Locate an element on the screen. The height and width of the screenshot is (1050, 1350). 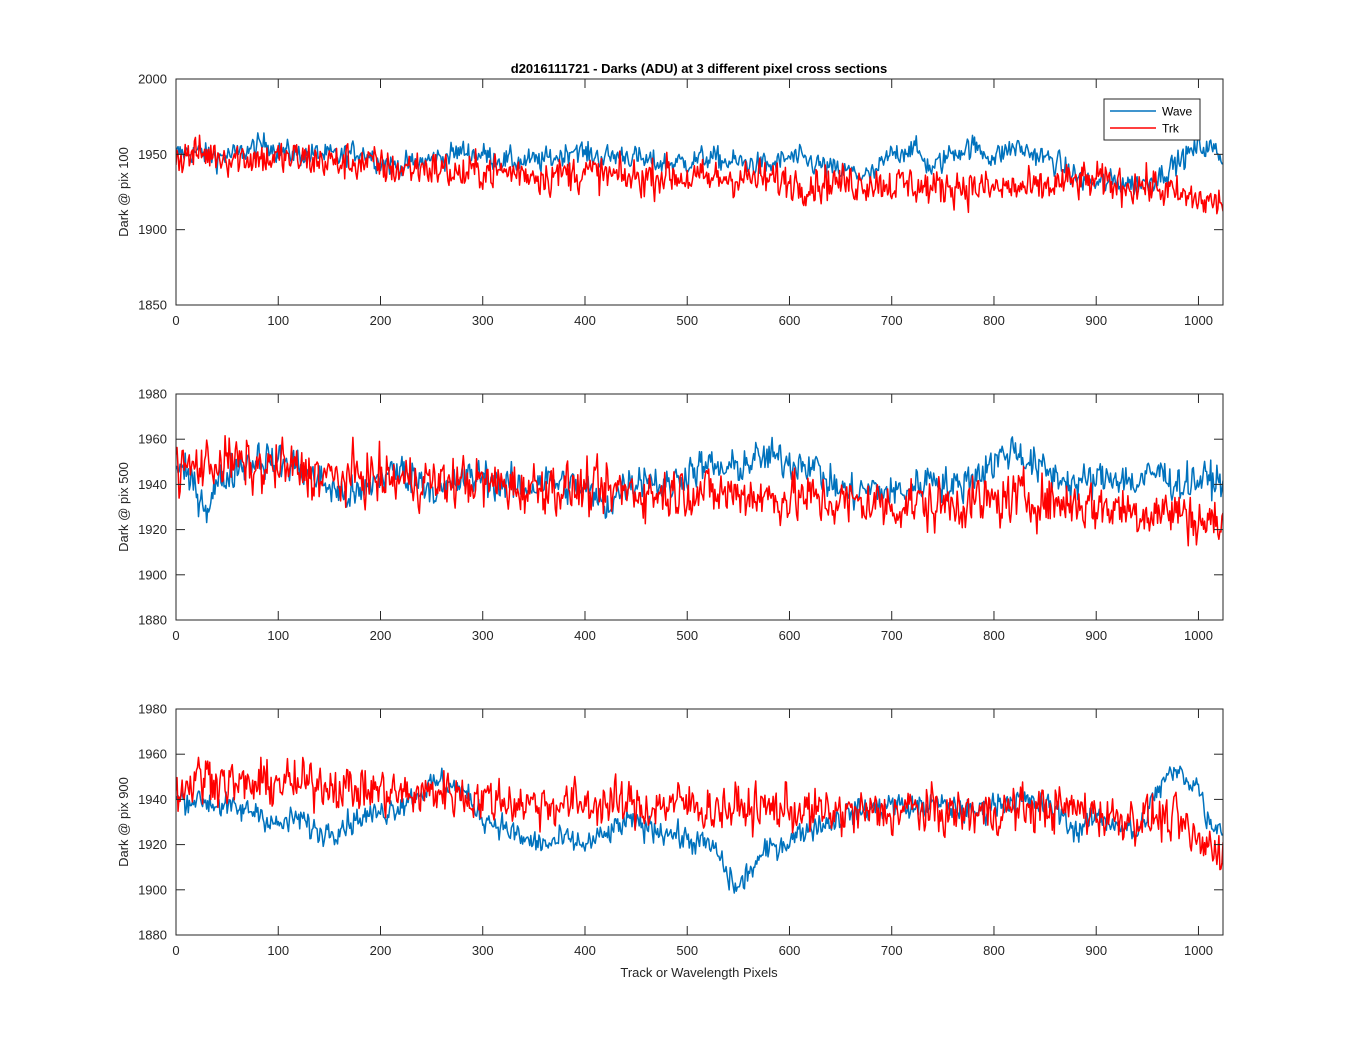
y-axis-label: Dark @ pix 900 is located at coordinates (123, 822).